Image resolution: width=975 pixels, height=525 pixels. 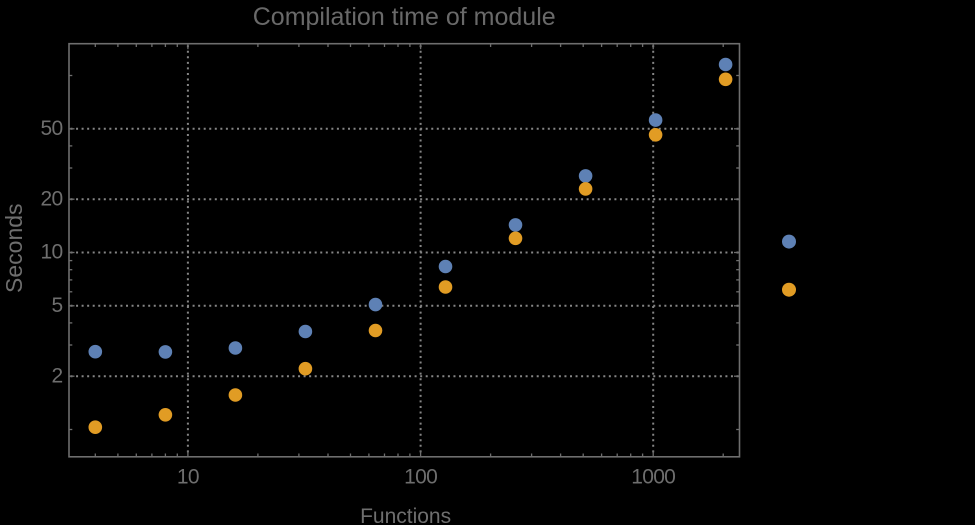 I want to click on svg-text: 5, so click(x=57, y=305).